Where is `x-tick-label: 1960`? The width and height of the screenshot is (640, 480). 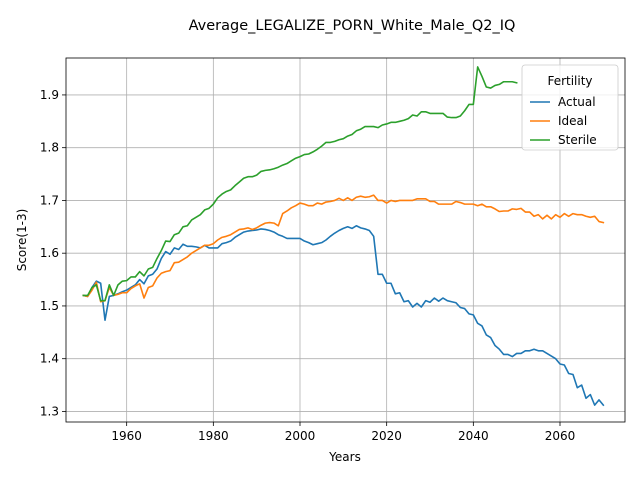
x-tick-label: 1960 is located at coordinates (126, 436).